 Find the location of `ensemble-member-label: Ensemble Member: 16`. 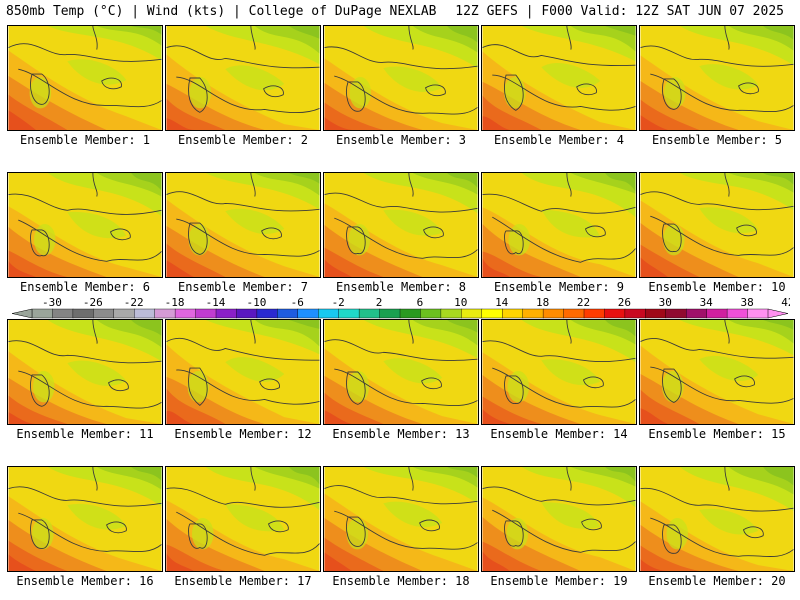

ensemble-member-label: Ensemble Member: 16 is located at coordinates (85, 581).